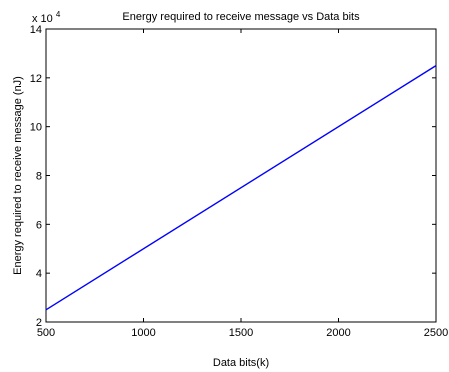 The image size is (449, 372). I want to click on y-tick-label: 14, so click(36, 30).